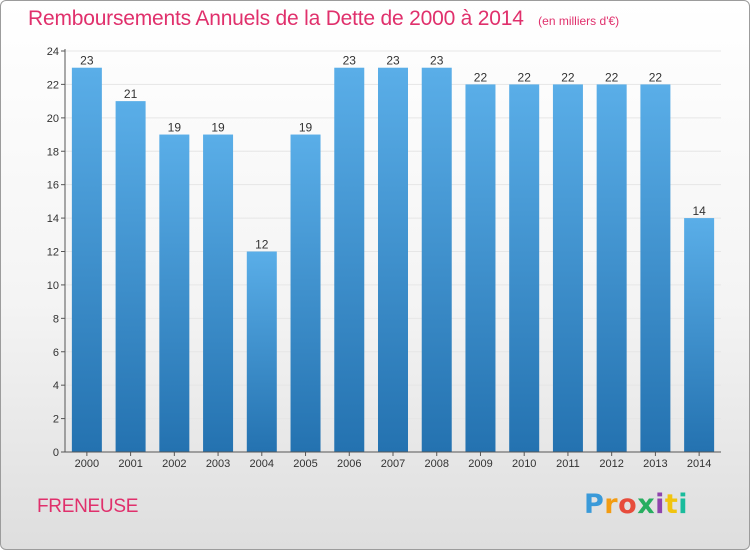  I want to click on bar-2008, so click(436, 259).